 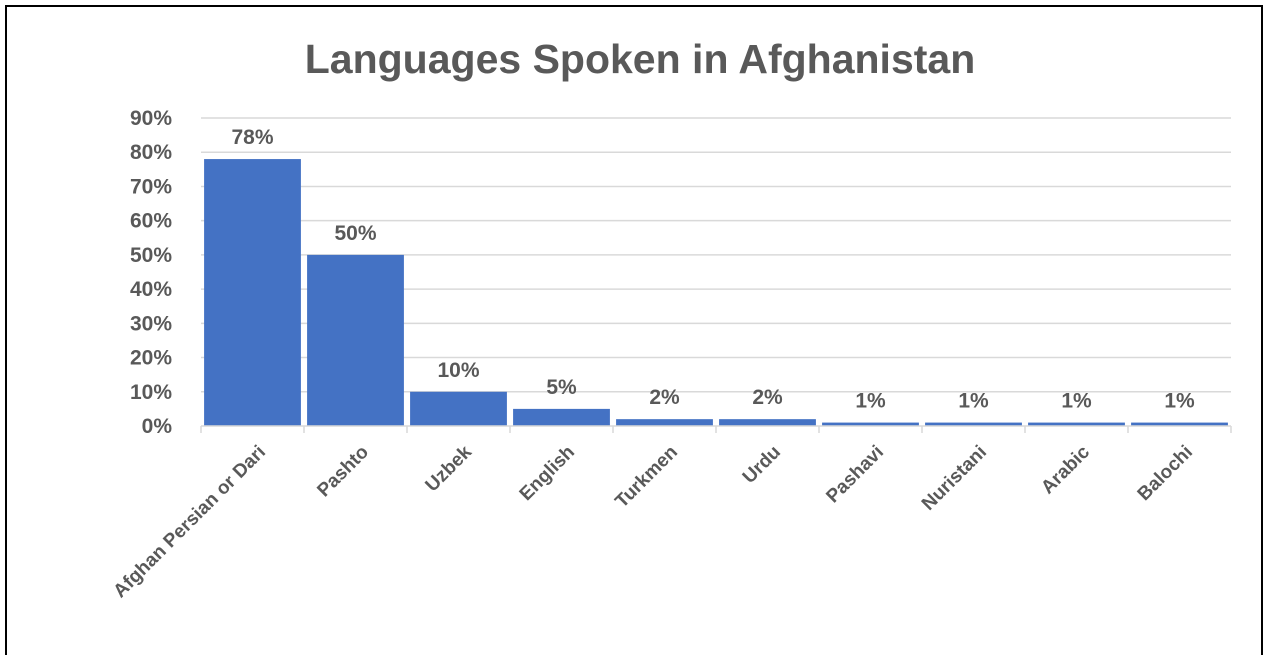 I want to click on y-tick-label: 60%, so click(x=151, y=221).